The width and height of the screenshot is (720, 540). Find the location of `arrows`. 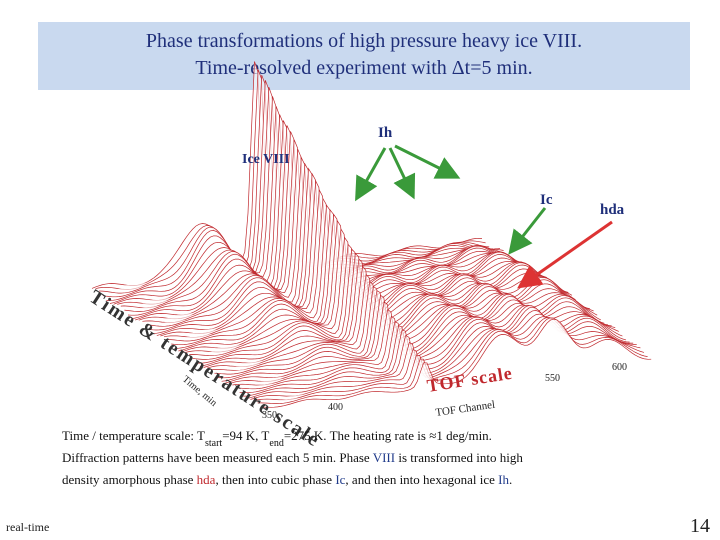

arrows is located at coordinates (484, 216).